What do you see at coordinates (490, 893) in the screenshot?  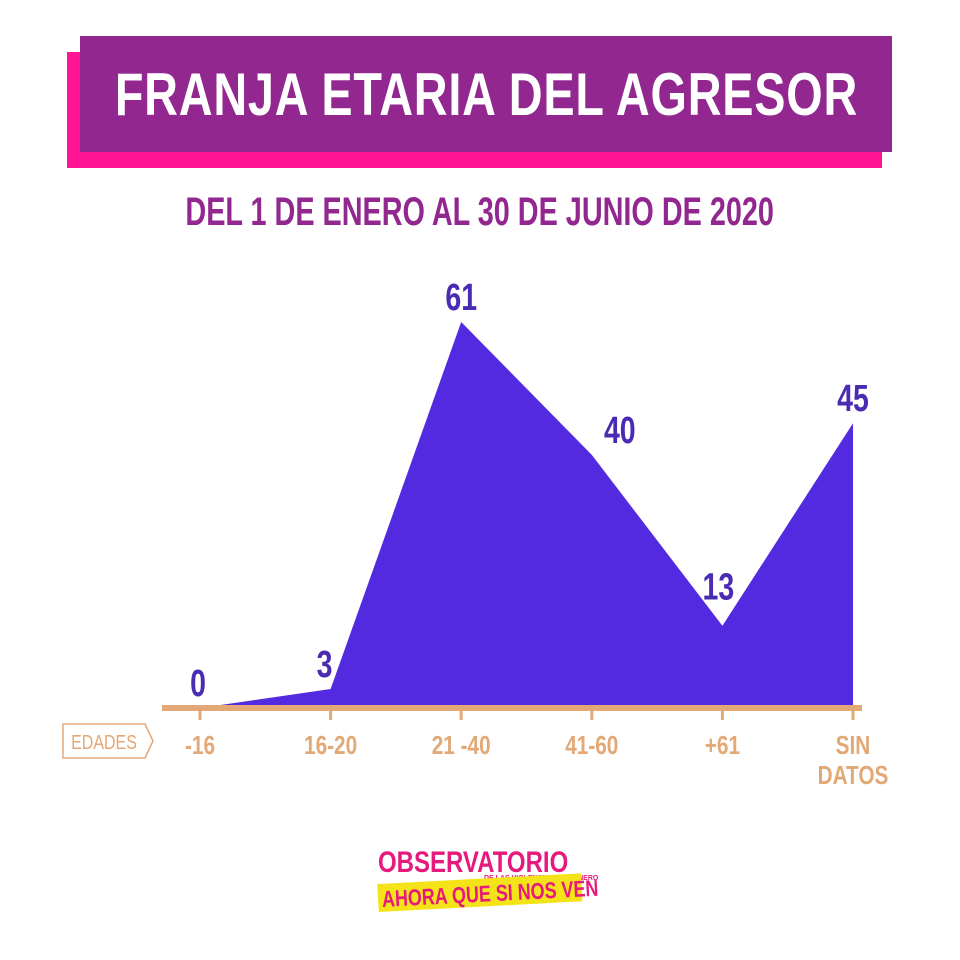 I see `logo-bottom-text: AHORA QUE SI NOS VEN` at bounding box center [490, 893].